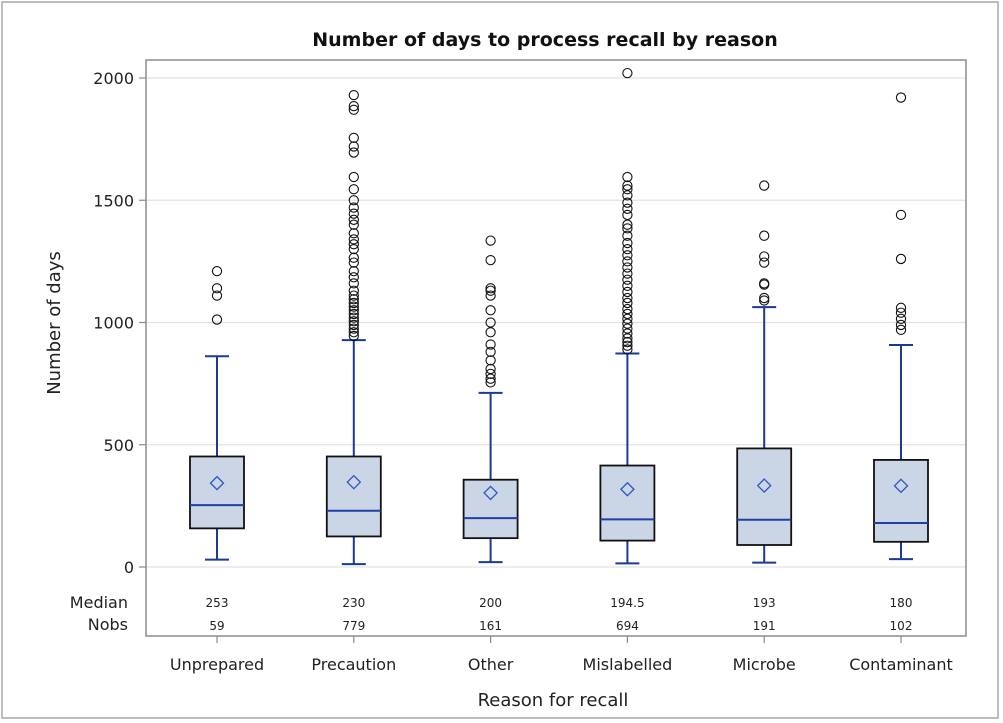 The height and width of the screenshot is (723, 1003). Describe the element at coordinates (217, 413) in the screenshot. I see `box-unprepared` at that location.